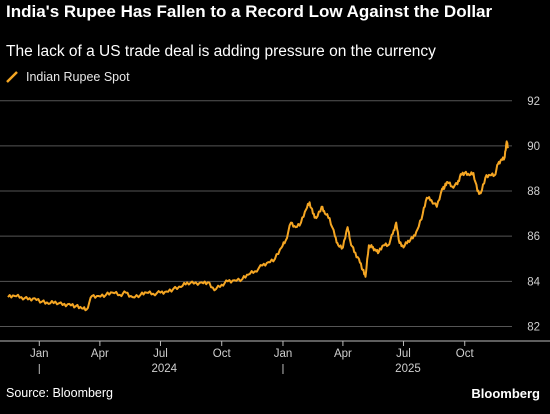  What do you see at coordinates (505, 393) in the screenshot?
I see `brand-logo: Bloomberg` at bounding box center [505, 393].